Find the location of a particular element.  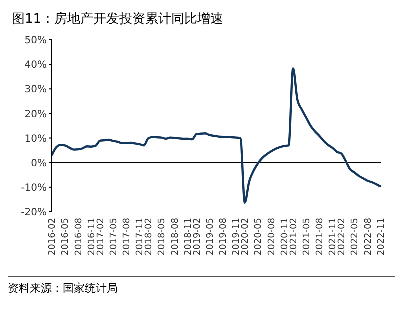

x-tick-label: 2022-08 is located at coordinates (369, 237).